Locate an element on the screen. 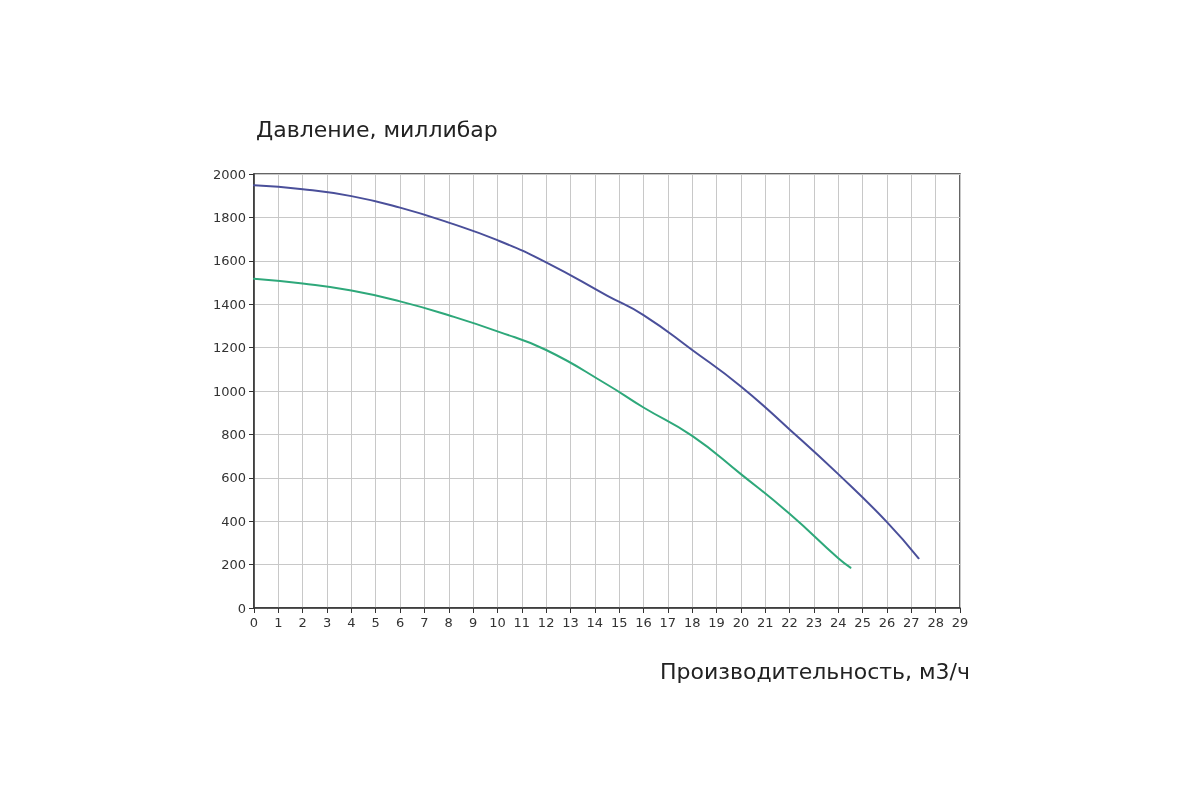 The width and height of the screenshot is (1200, 800). x-tick-label: 27 is located at coordinates (911, 622).